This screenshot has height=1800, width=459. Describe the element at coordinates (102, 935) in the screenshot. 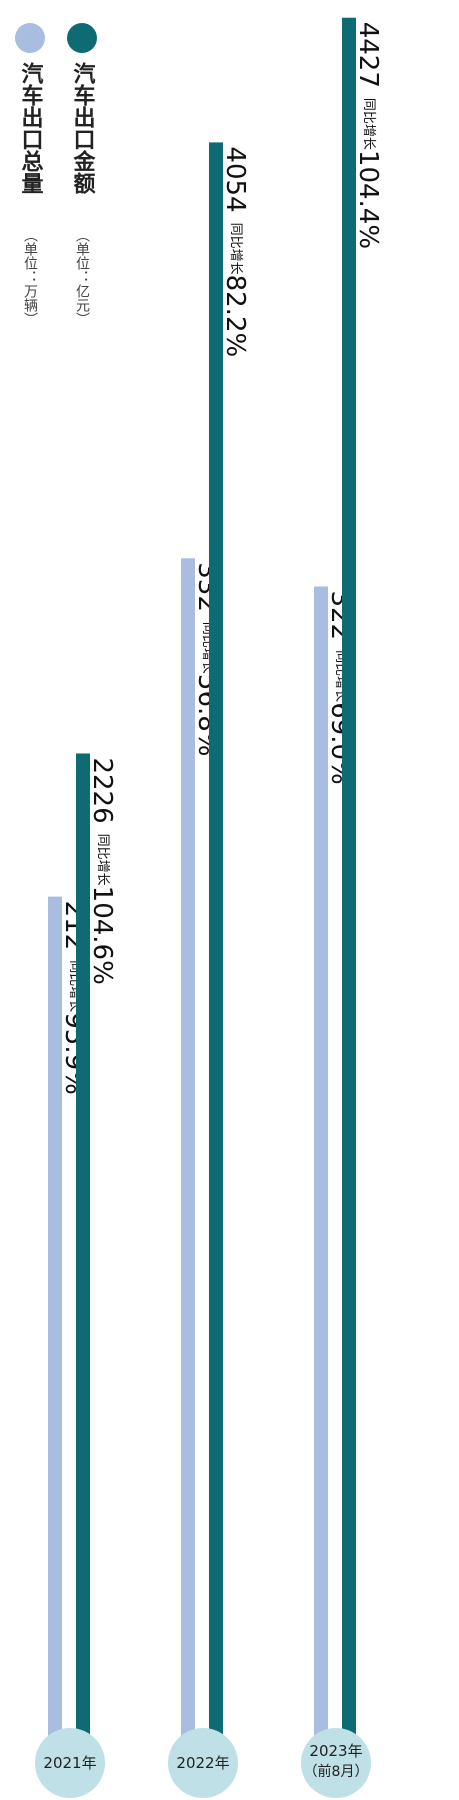

I see `growth-value: 104.6%` at that location.